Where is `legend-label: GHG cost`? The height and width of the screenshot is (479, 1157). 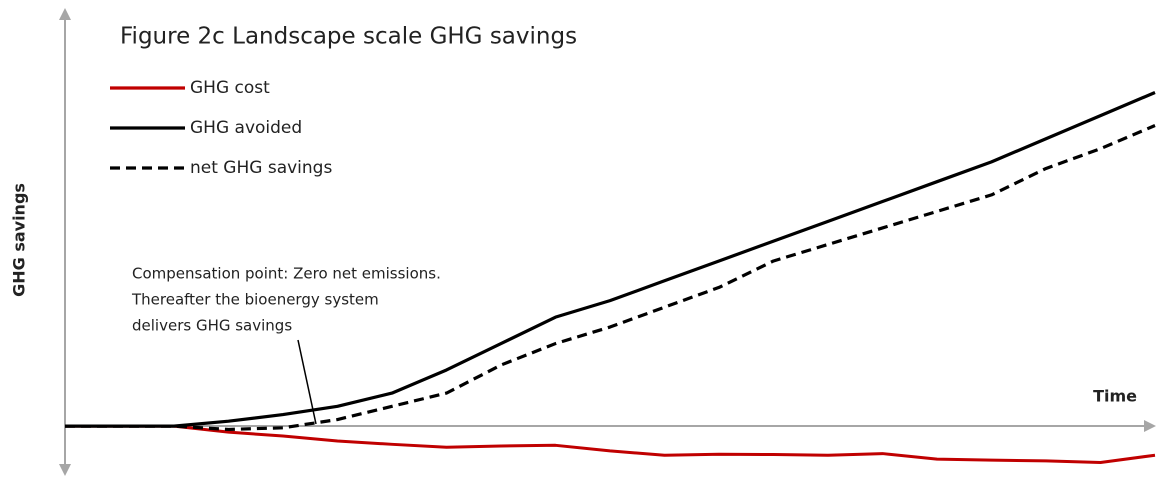
legend-label: GHG cost is located at coordinates (230, 88).